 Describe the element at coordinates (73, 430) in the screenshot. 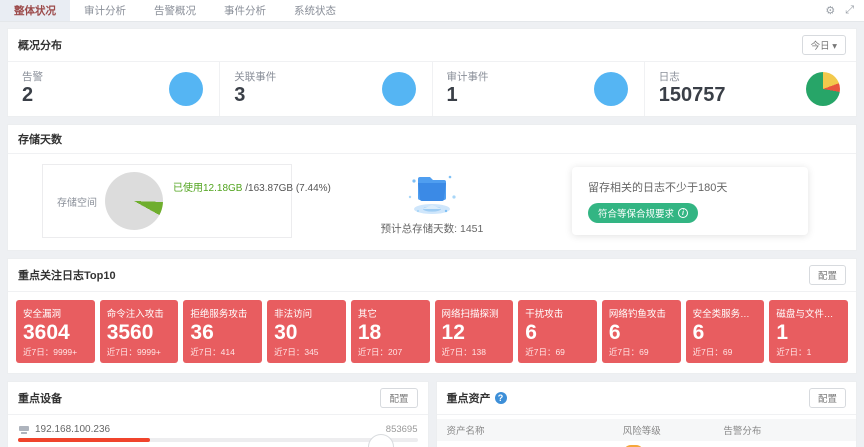

I see `device-ip: 192.168.100.236` at that location.